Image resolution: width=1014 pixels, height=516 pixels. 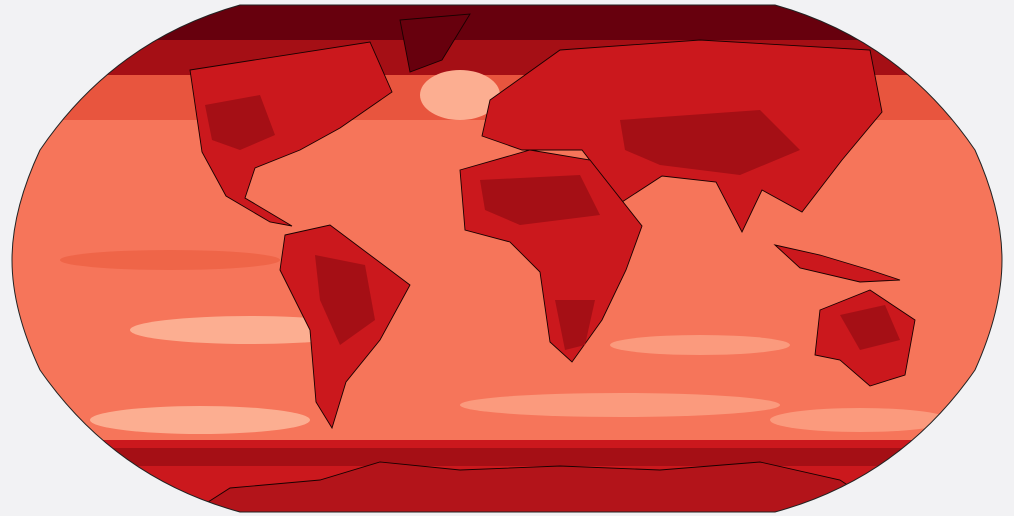 What do you see at coordinates (345, 300) in the screenshot?
I see `south-america-core` at bounding box center [345, 300].